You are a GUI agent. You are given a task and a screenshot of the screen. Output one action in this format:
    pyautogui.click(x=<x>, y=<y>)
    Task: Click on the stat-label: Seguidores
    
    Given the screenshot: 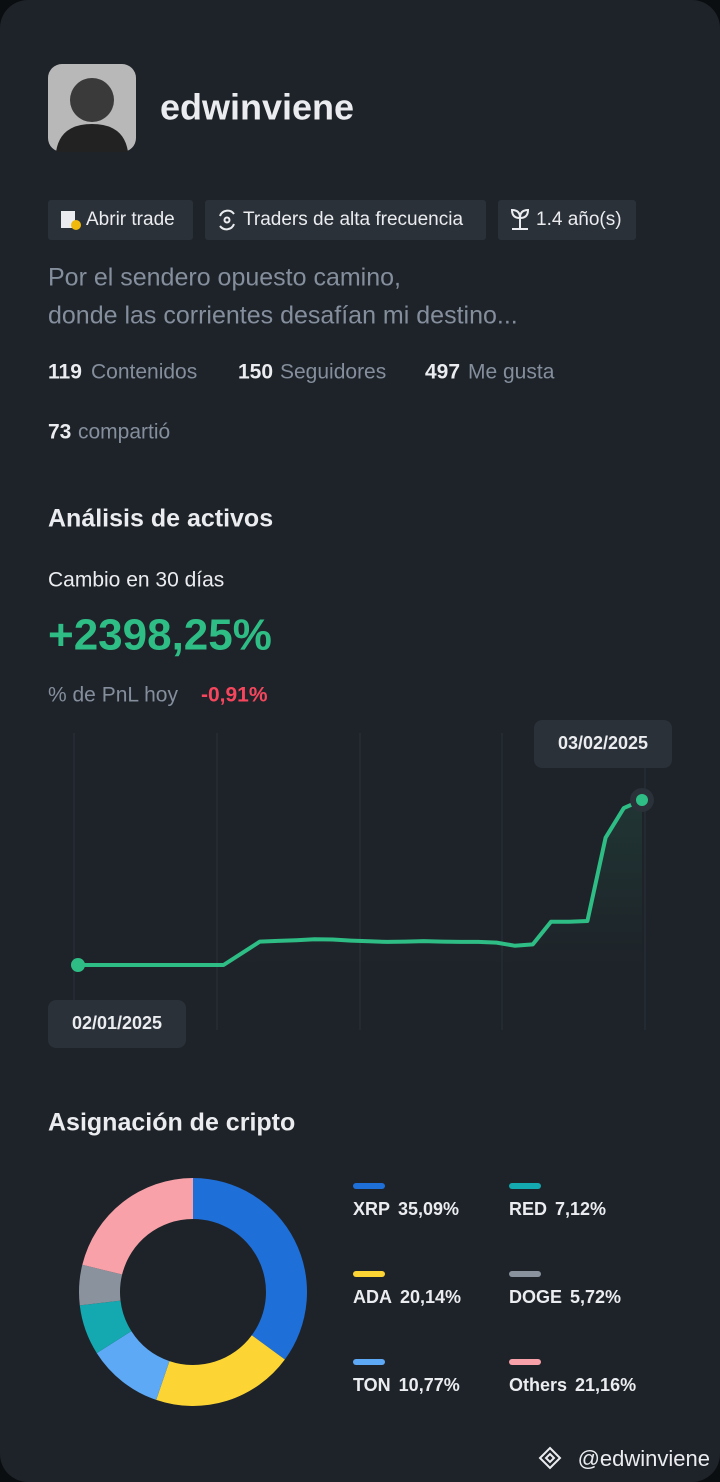 What is the action you would take?
    pyautogui.click(x=333, y=372)
    